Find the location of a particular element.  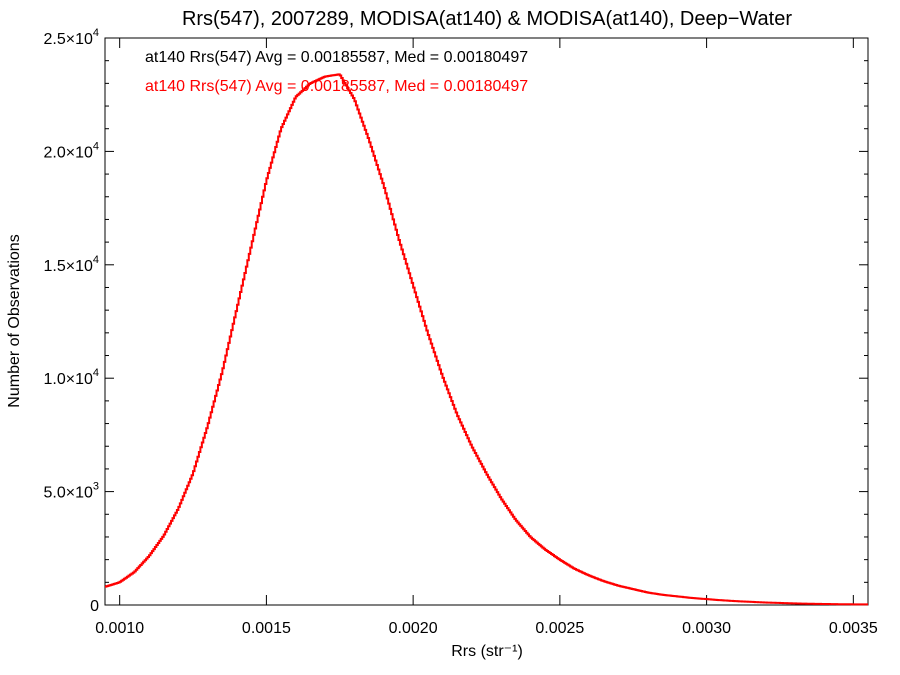

x-tick-label: 0.0035 is located at coordinates (853, 628).